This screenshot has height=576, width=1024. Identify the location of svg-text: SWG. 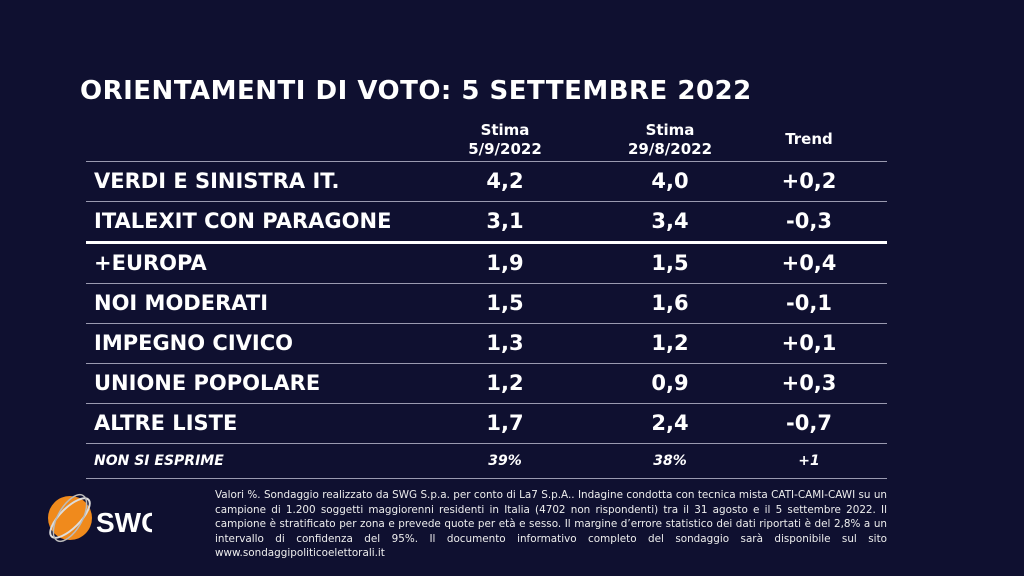
(124, 522).